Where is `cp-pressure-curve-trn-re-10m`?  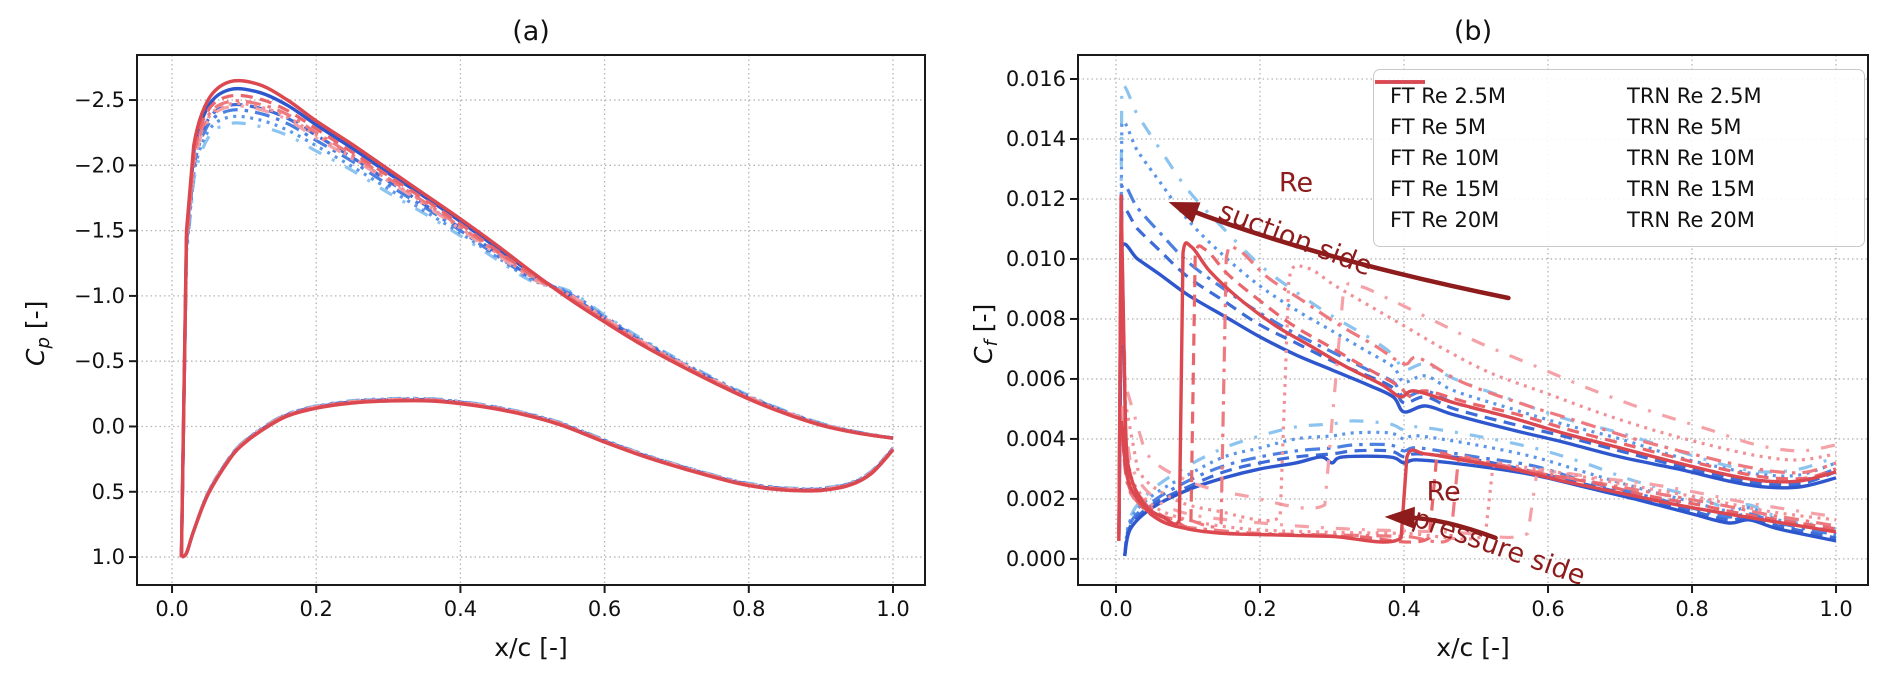
cp-pressure-curve-trn-re-10m is located at coordinates (537, 478).